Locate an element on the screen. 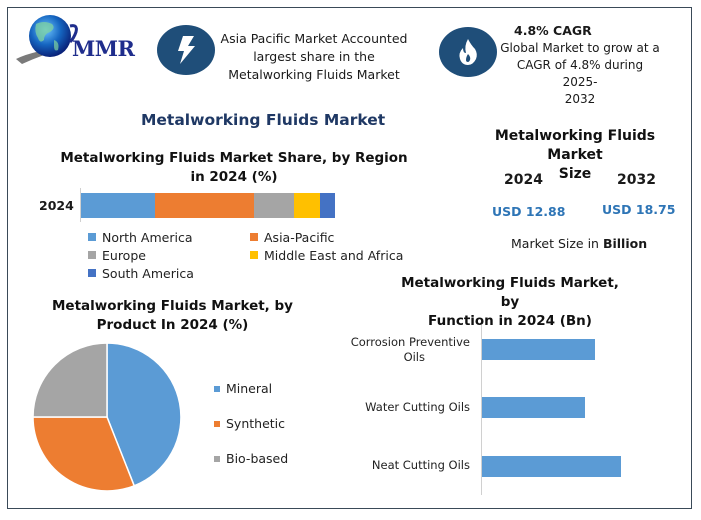  function-category-label: Water Cutting Oils is located at coordinates (417, 407).